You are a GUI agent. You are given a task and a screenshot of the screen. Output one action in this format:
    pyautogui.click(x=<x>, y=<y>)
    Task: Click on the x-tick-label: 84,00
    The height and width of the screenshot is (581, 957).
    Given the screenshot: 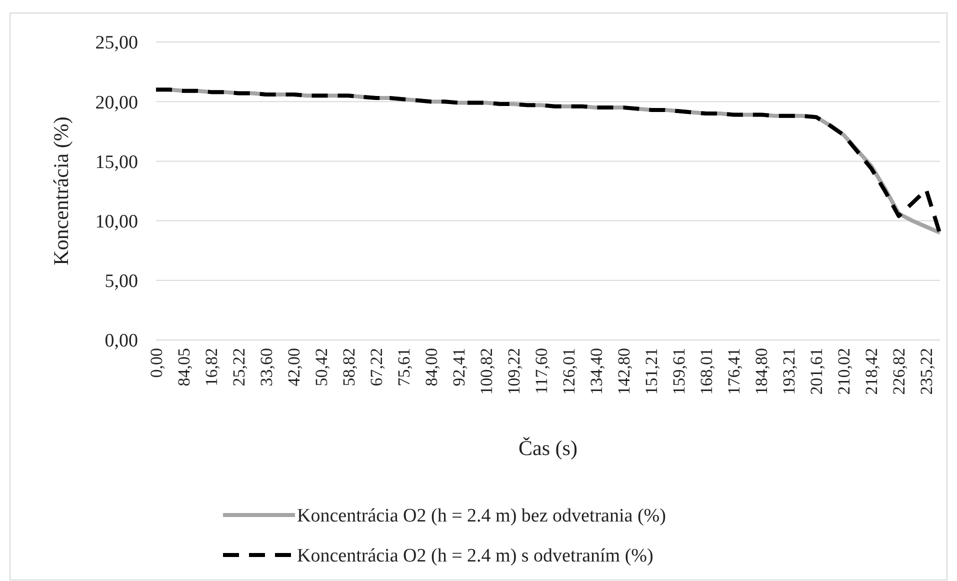 What is the action you would take?
    pyautogui.click(x=432, y=367)
    